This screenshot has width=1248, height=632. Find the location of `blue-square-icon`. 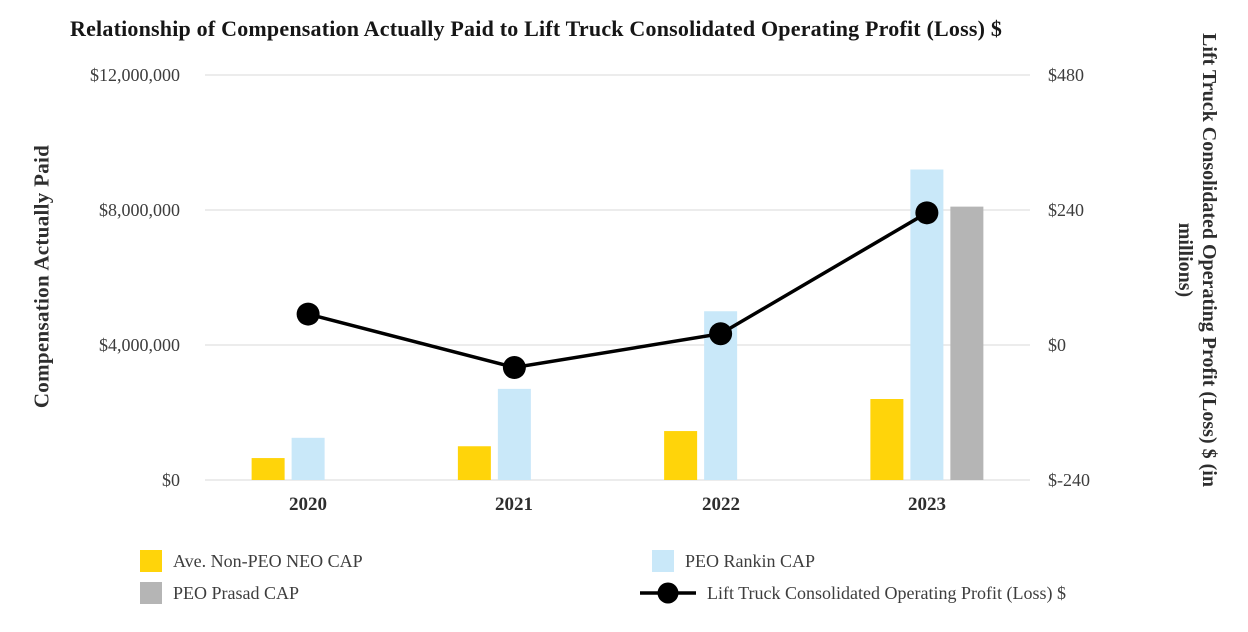

blue-square-icon is located at coordinates (663, 561).